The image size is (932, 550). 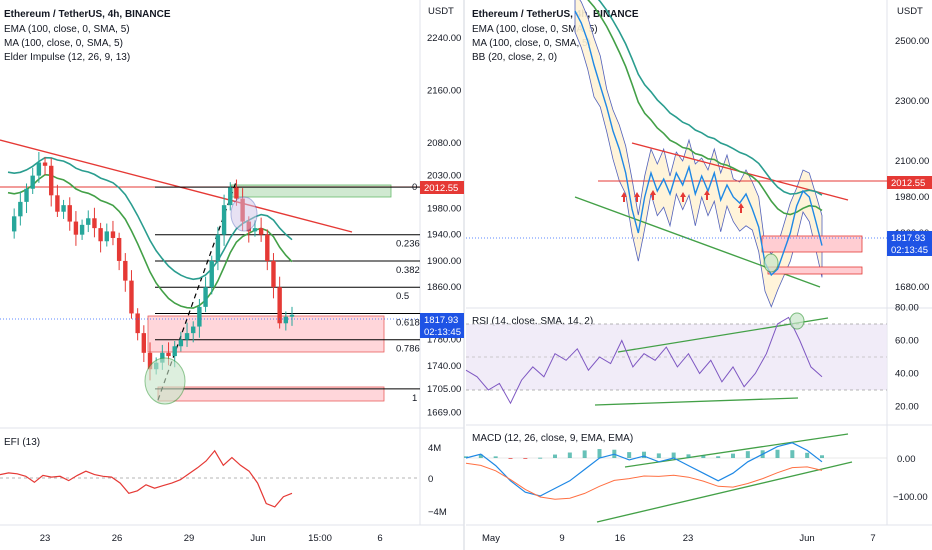 What do you see at coordinates (532, 321) in the screenshot?
I see `right-rsi-label: RSI (14, close, SMA, 14, 2)` at bounding box center [532, 321].